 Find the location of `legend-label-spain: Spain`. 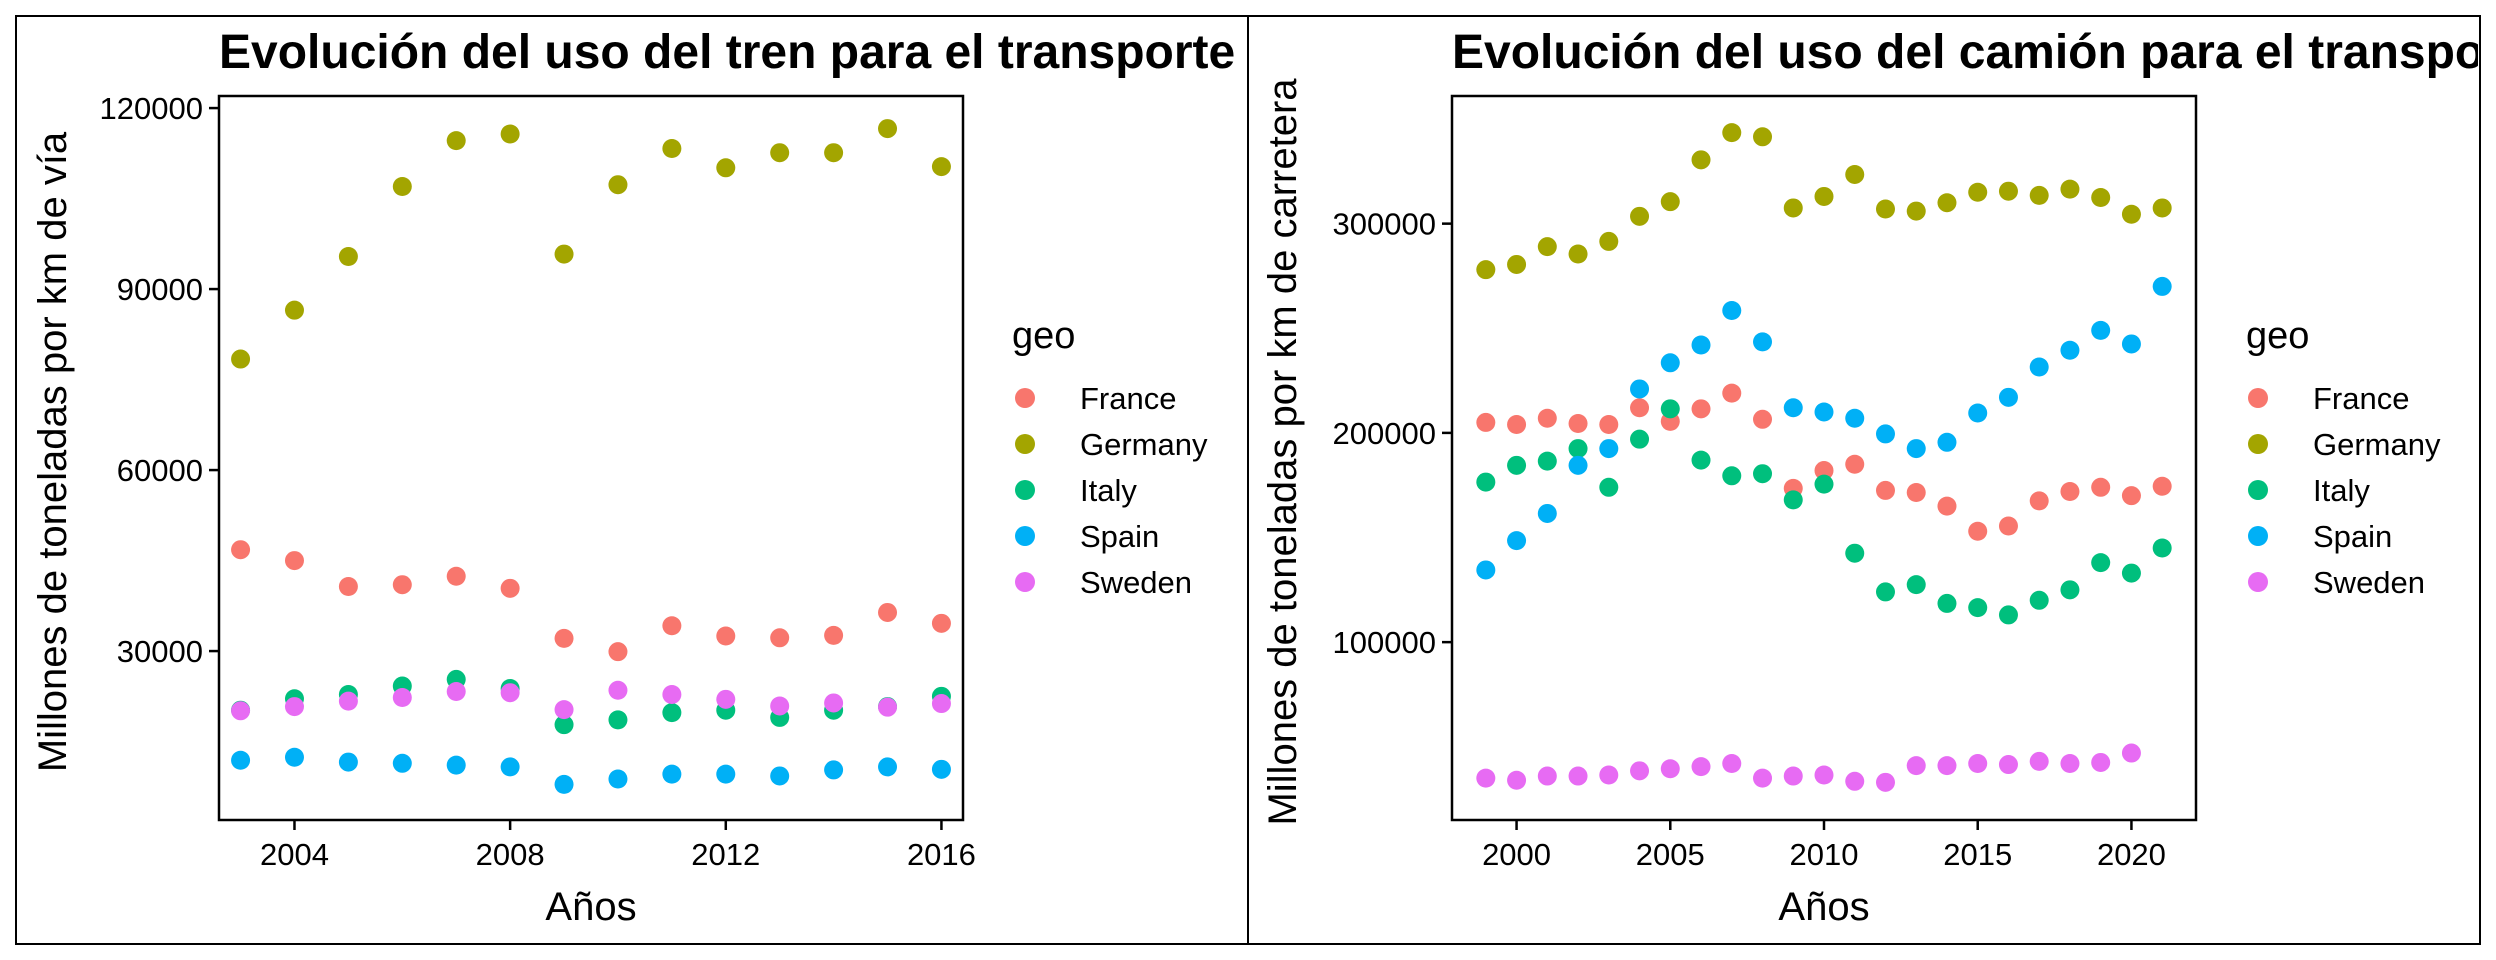

legend-label-spain: Spain is located at coordinates (1119, 536).